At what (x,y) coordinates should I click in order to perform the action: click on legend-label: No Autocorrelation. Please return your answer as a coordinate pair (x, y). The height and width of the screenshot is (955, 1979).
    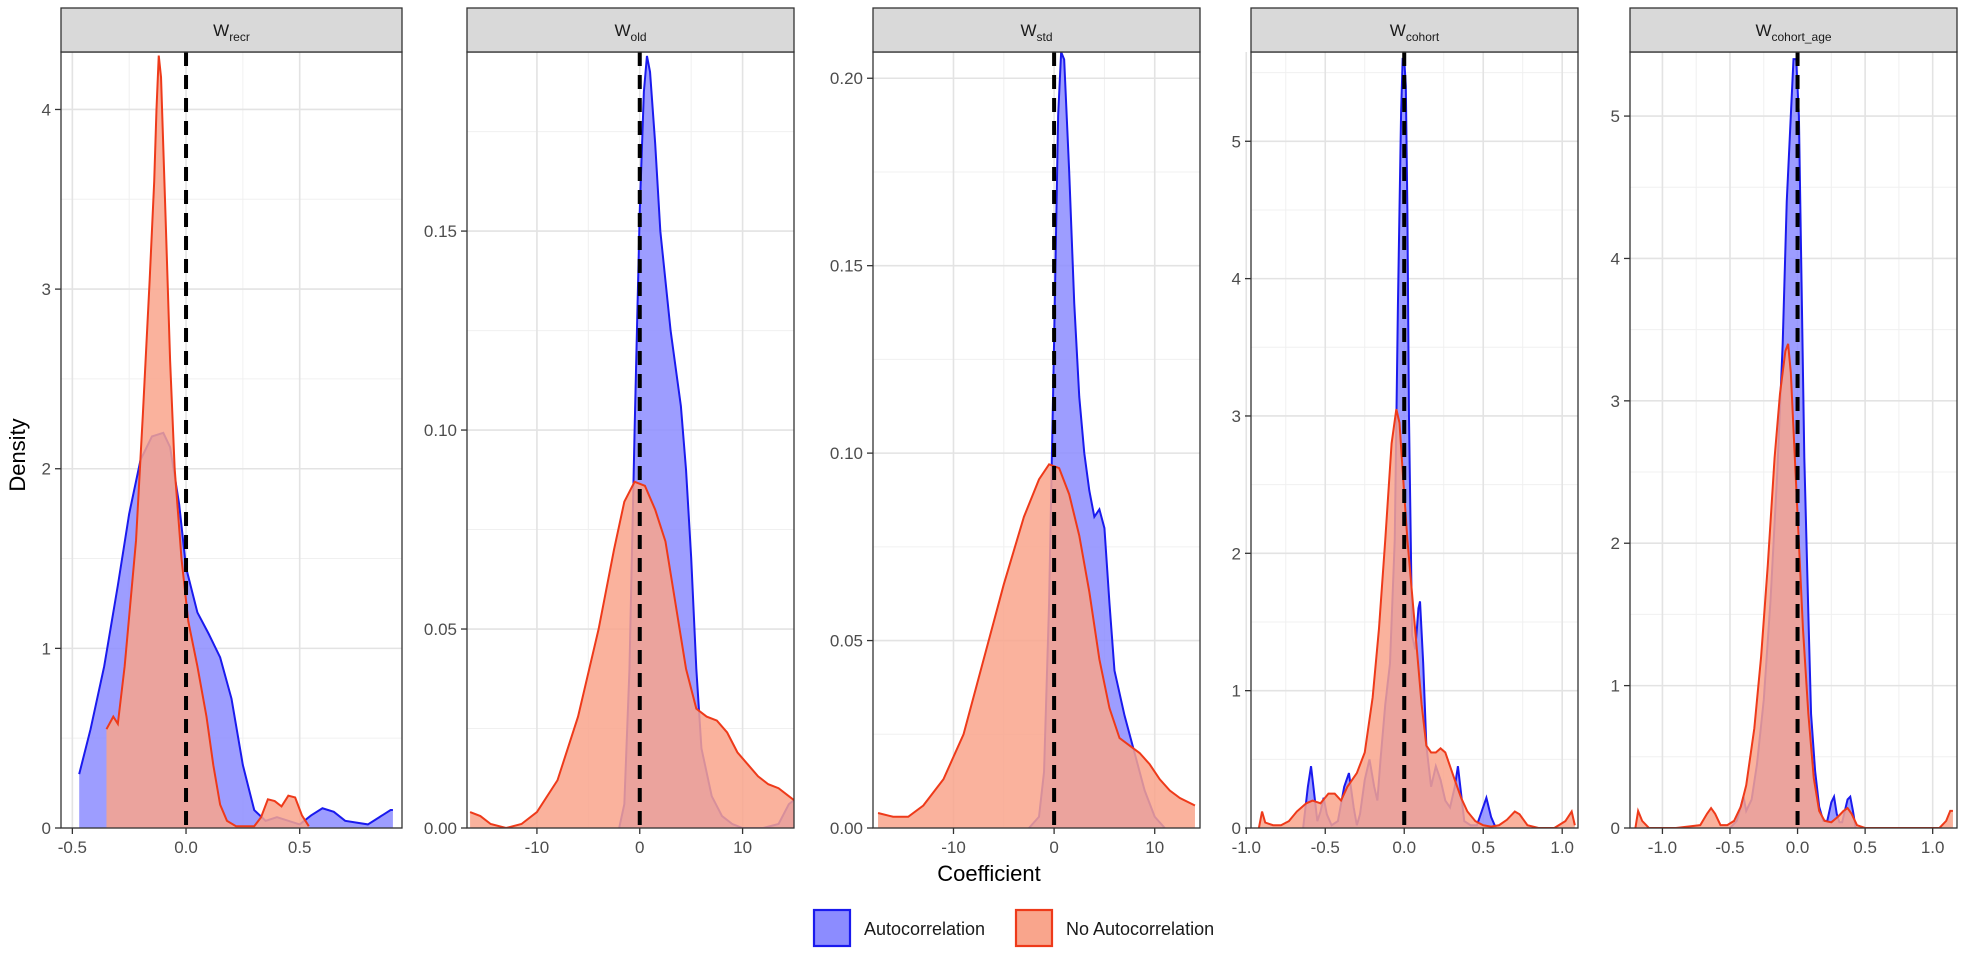
    Looking at the image, I should click on (1140, 929).